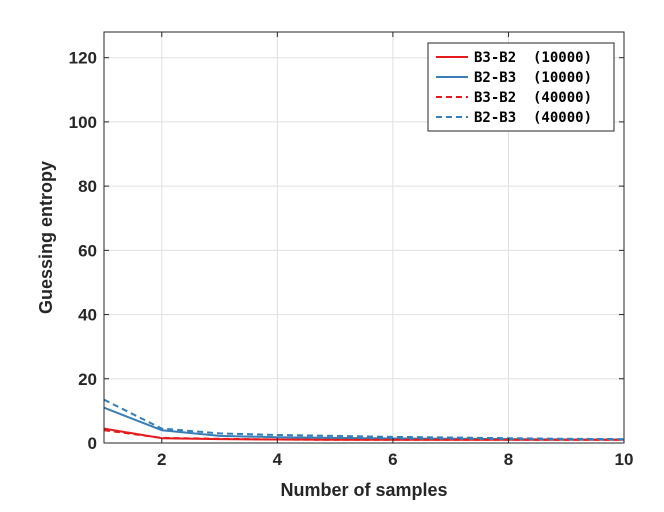  Describe the element at coordinates (46, 237) in the screenshot. I see `y-axis-label: Guessing entropy` at that location.